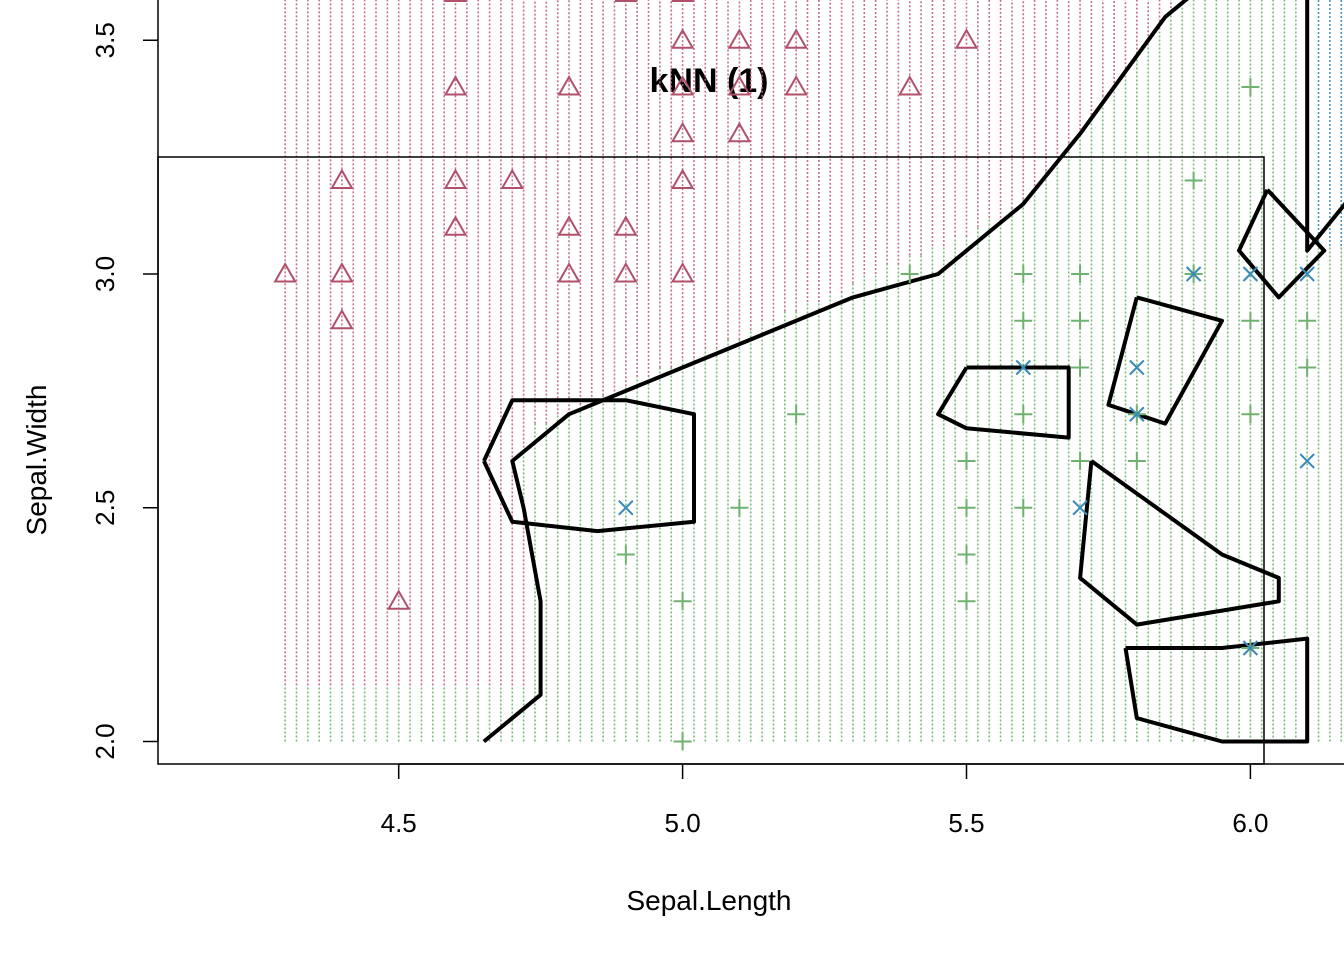  I want to click on y-tick-label: 2.5, so click(105, 508).